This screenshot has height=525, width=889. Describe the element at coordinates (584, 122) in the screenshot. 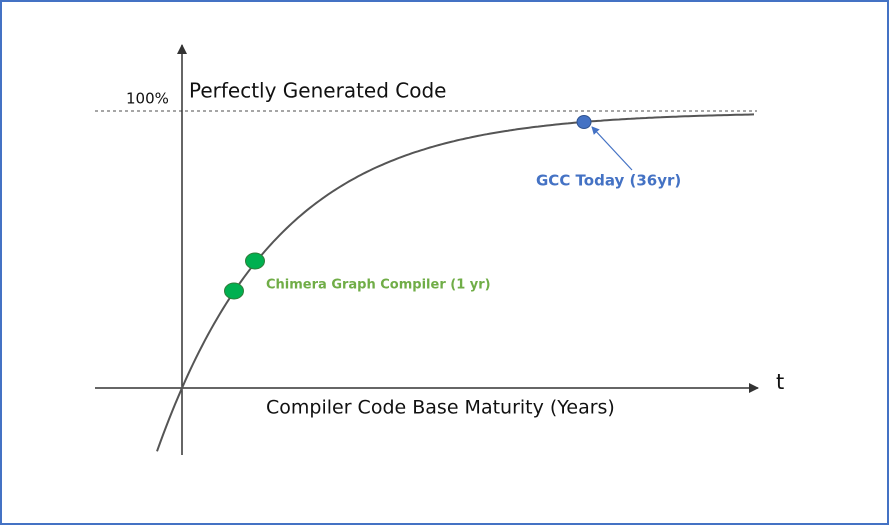

I see `gcc-point` at that location.